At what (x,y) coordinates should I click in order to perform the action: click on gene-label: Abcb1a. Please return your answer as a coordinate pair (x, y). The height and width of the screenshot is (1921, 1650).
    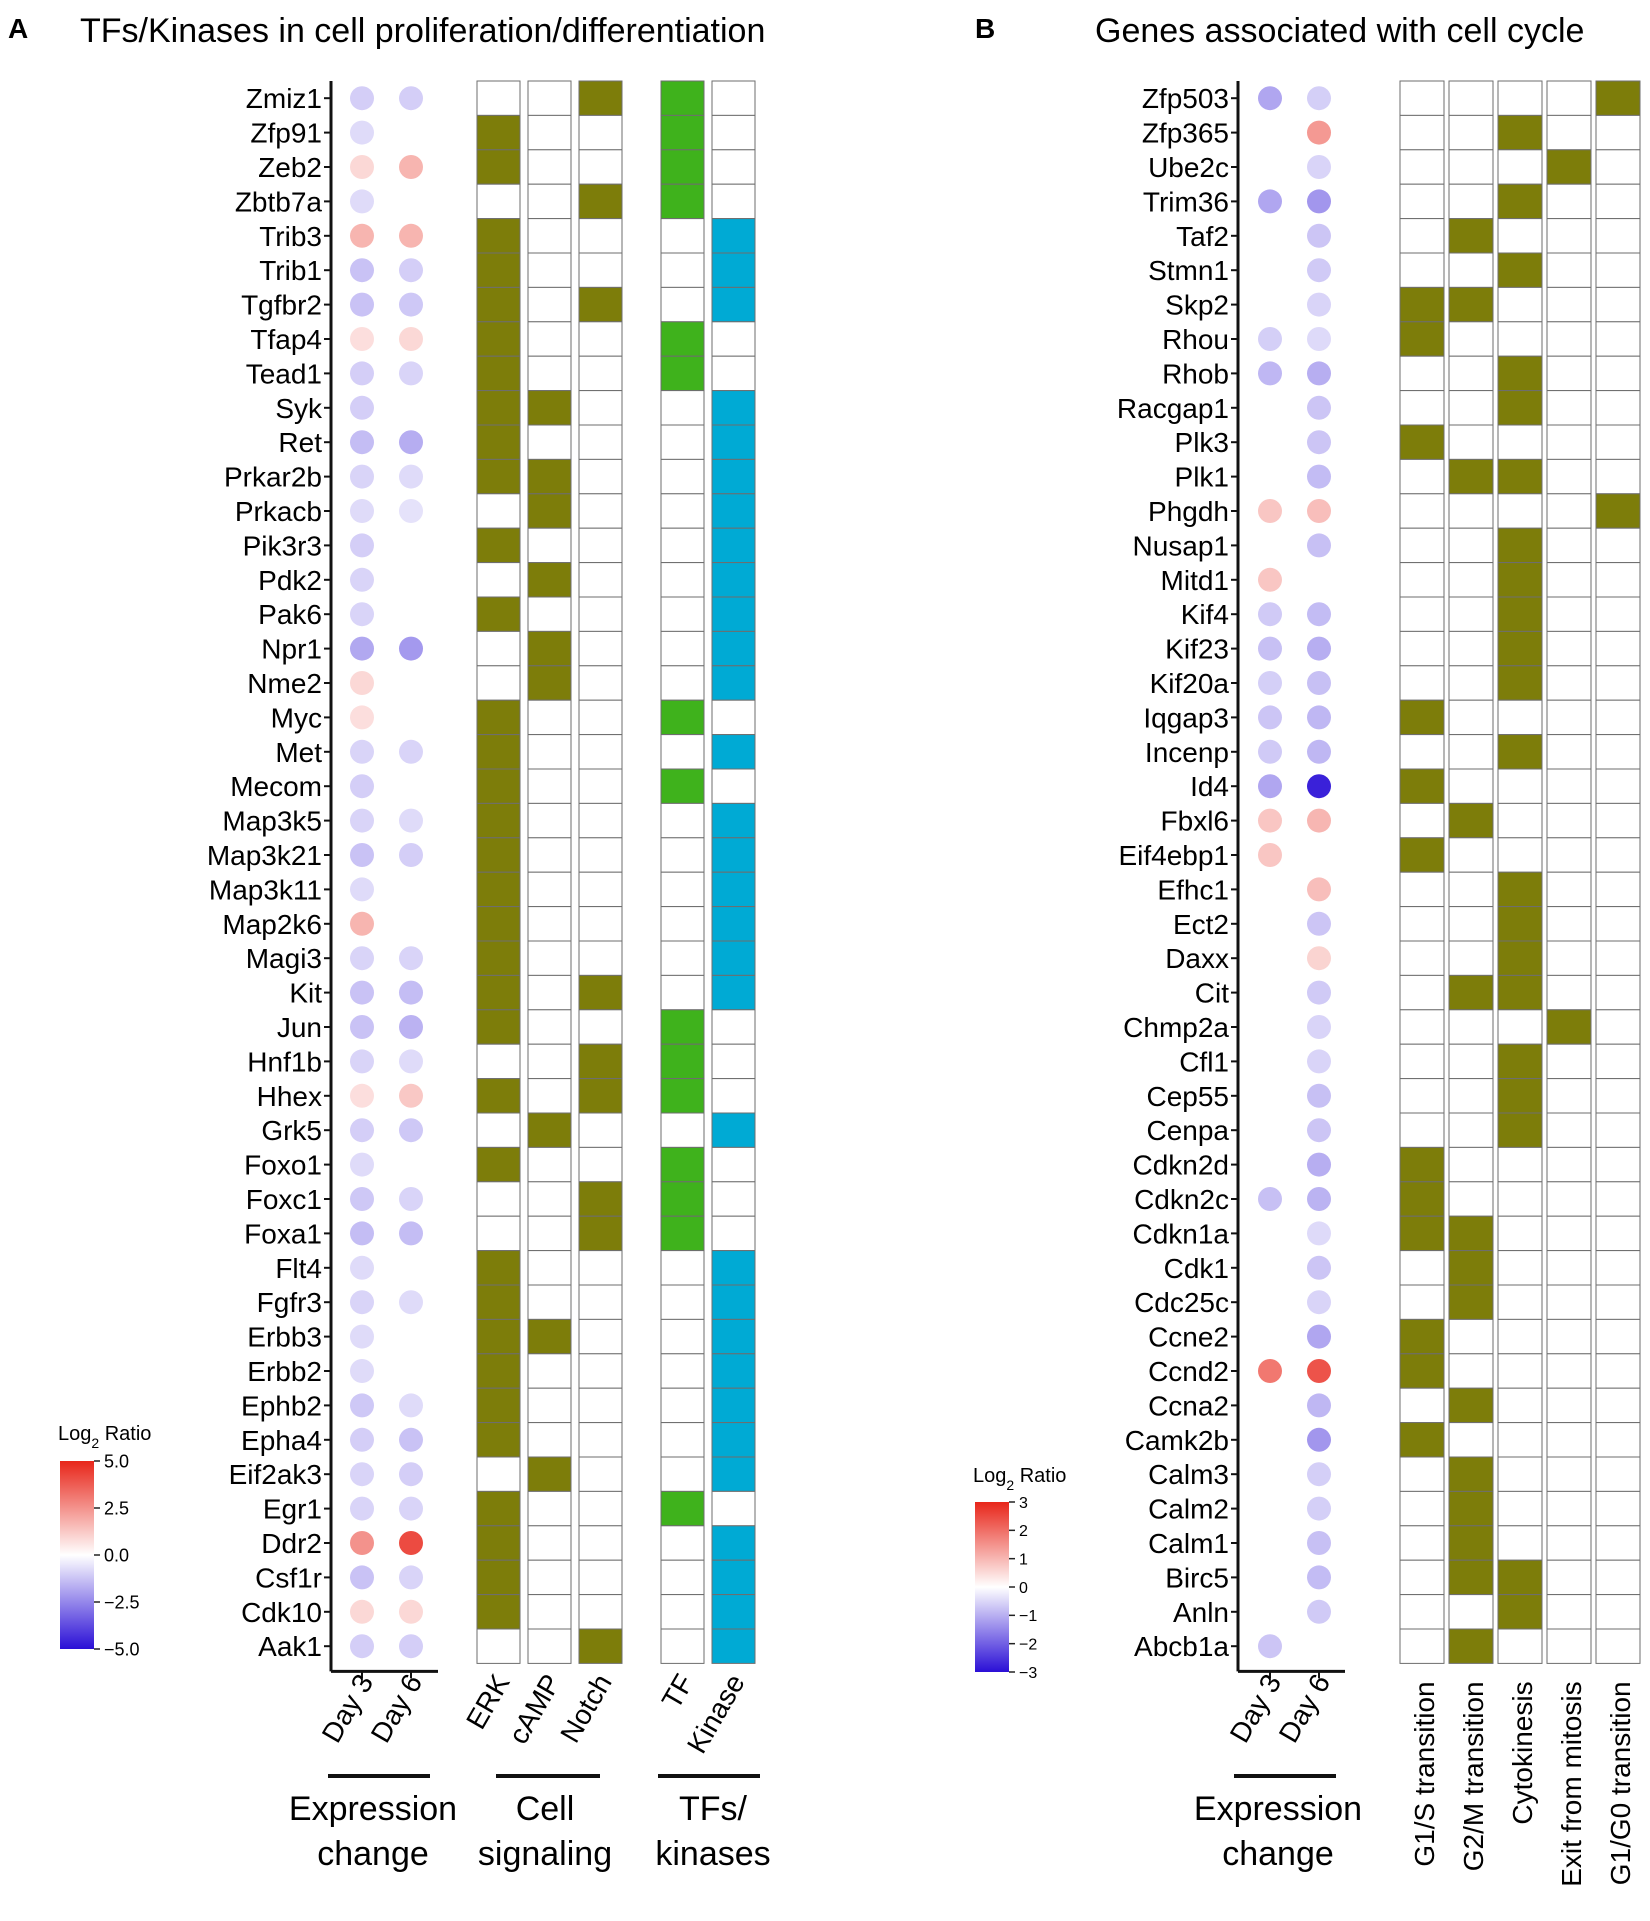
    Looking at the image, I should click on (1181, 1646).